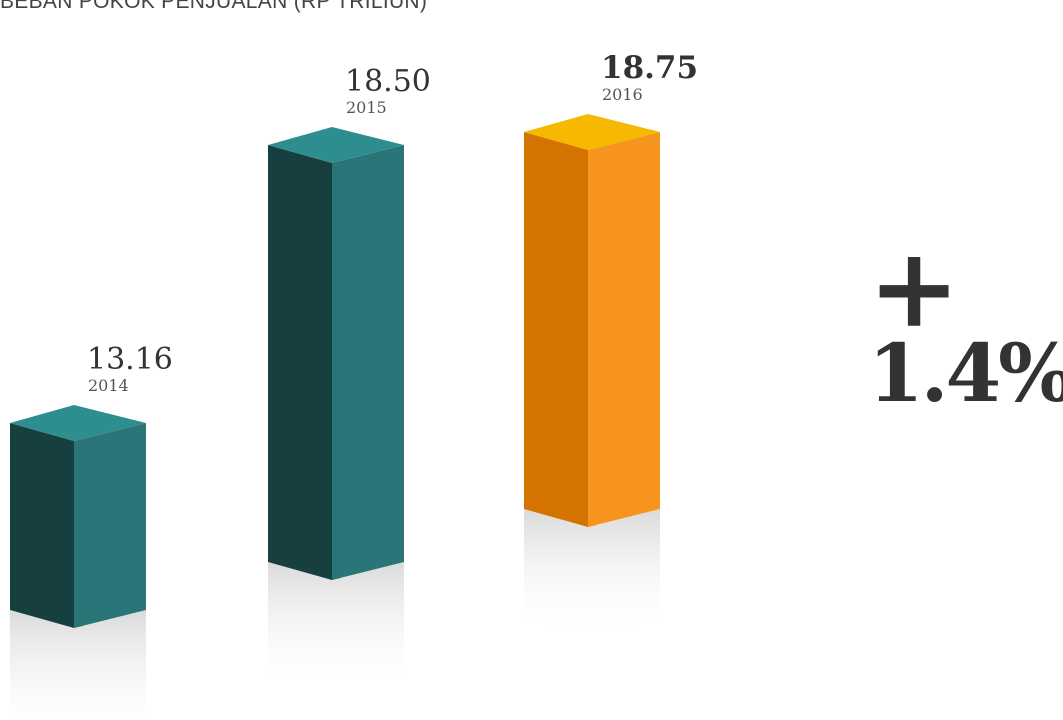  Describe the element at coordinates (965, 321) in the screenshot. I see `change-indicator: + 1.4%` at that location.